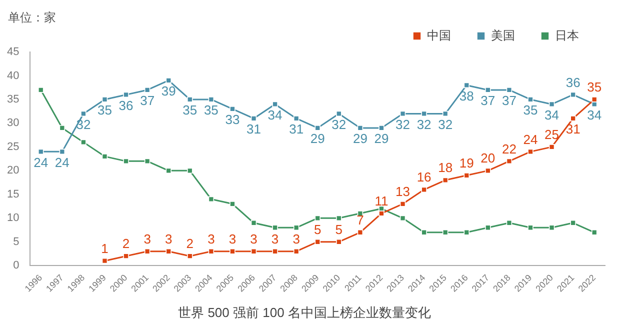 The width and height of the screenshot is (619, 327). What do you see at coordinates (168, 91) in the screenshot?
I see `data-label: 39` at bounding box center [168, 91].